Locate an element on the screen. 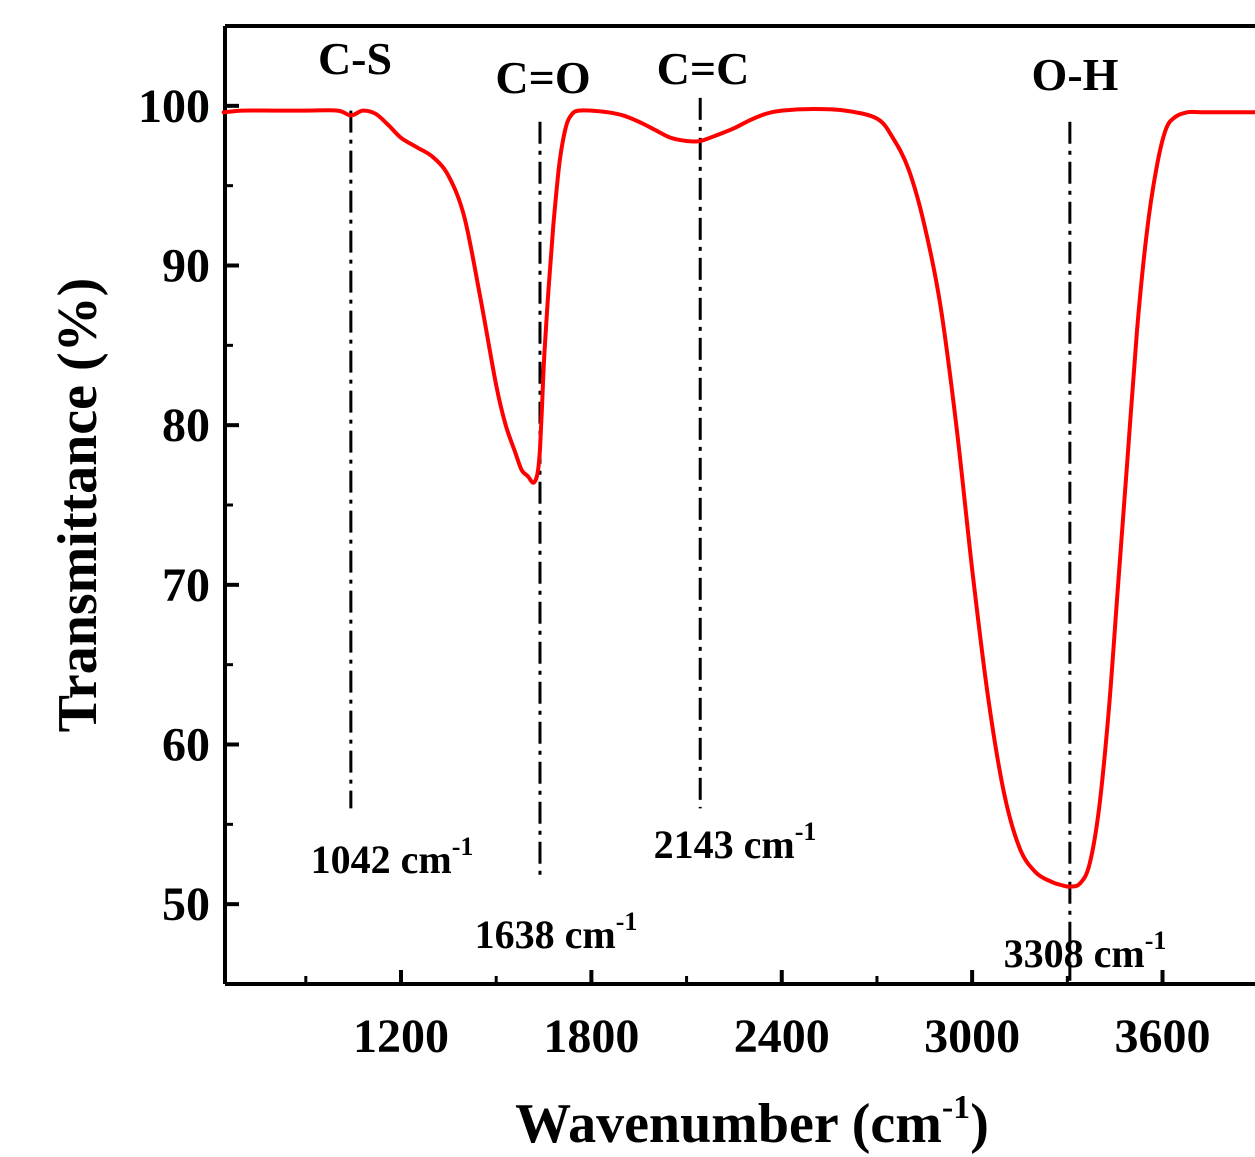 This screenshot has height=1157, width=1255. y-axis-ticks: 50 60 70 80 90 100 is located at coordinates (188, 505).